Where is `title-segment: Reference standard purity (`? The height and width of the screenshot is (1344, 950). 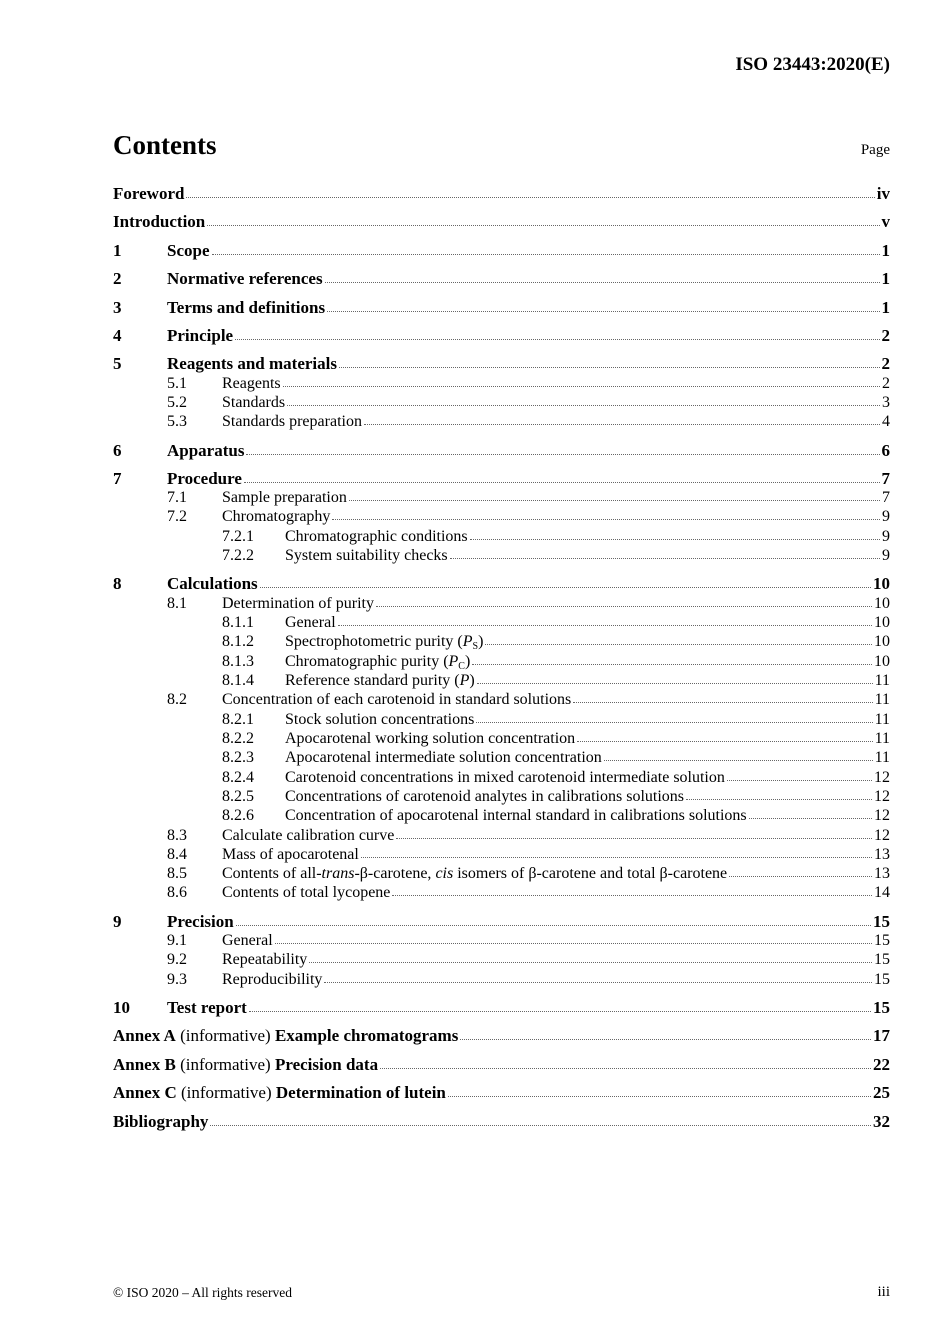 title-segment: Reference standard purity ( is located at coordinates (372, 680).